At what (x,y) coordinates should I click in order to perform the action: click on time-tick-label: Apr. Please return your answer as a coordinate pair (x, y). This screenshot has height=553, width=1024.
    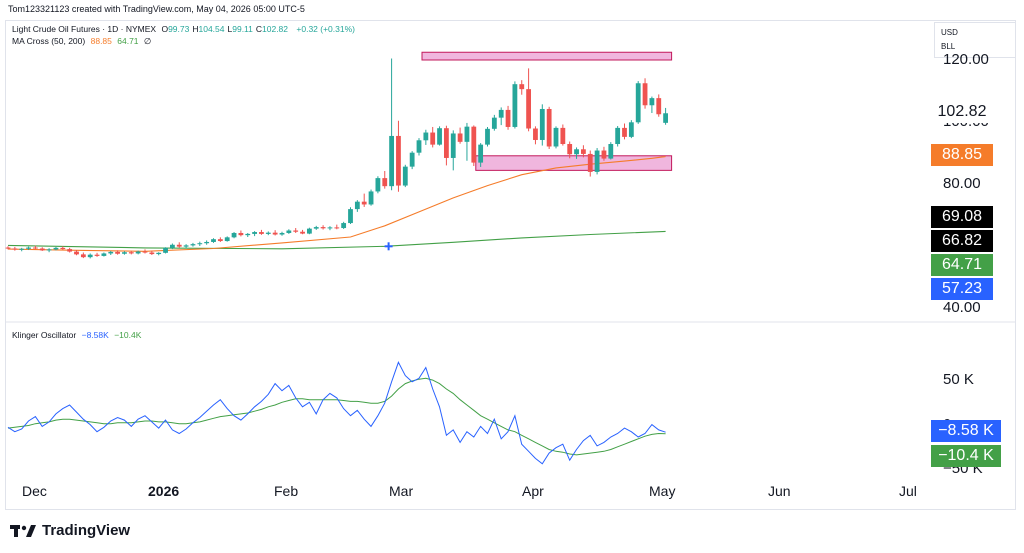
    Looking at the image, I should click on (533, 491).